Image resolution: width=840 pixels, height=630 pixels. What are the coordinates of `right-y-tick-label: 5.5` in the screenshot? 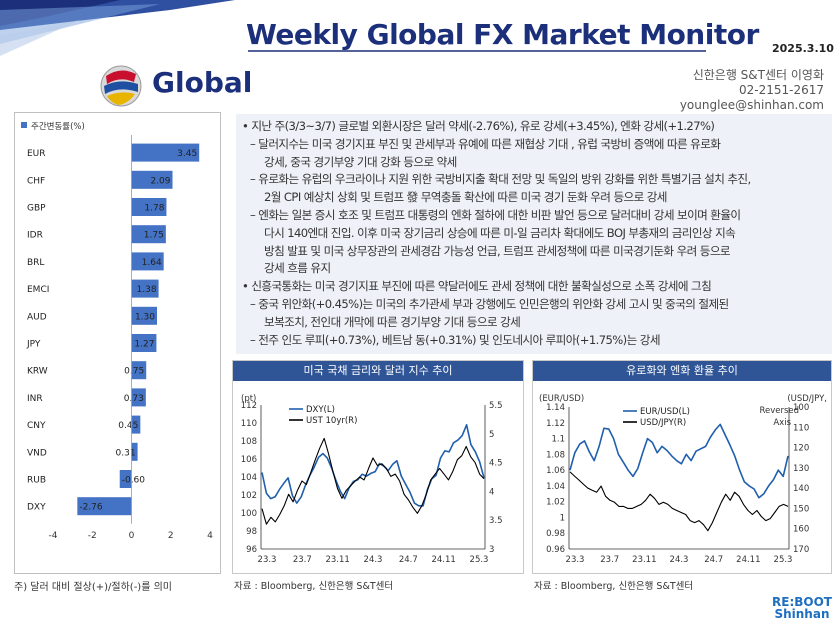 It's located at (496, 406).